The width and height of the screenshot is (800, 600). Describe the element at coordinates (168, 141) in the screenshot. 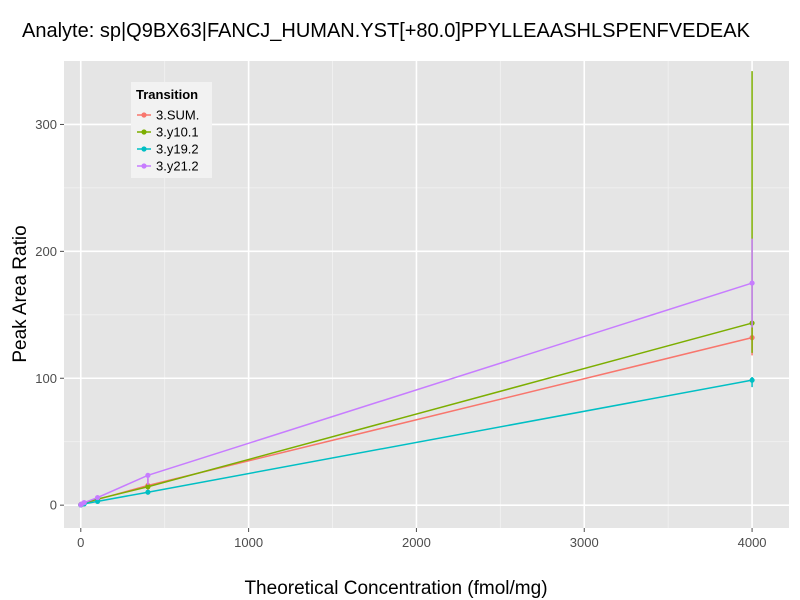

I see `legend-items: 3.SUM. 3.y10.1 3.y19.2 3.y21.2` at that location.